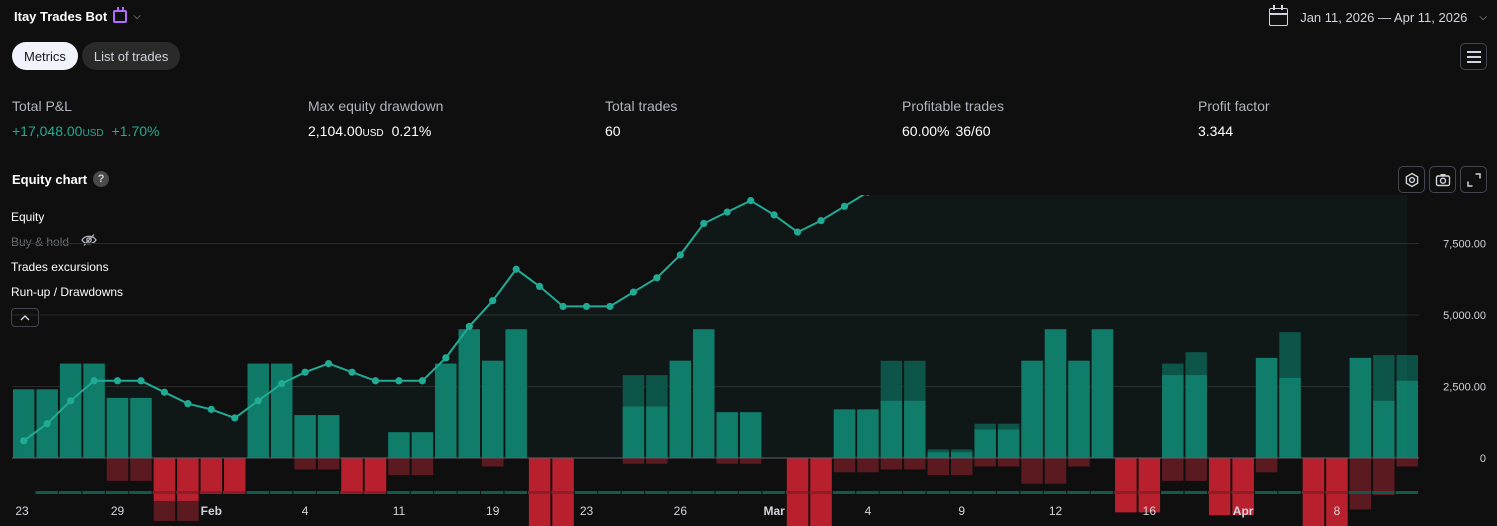 The height and width of the screenshot is (526, 1497). Describe the element at coordinates (641, 131) in the screenshot. I see `metric-value: 60` at that location.